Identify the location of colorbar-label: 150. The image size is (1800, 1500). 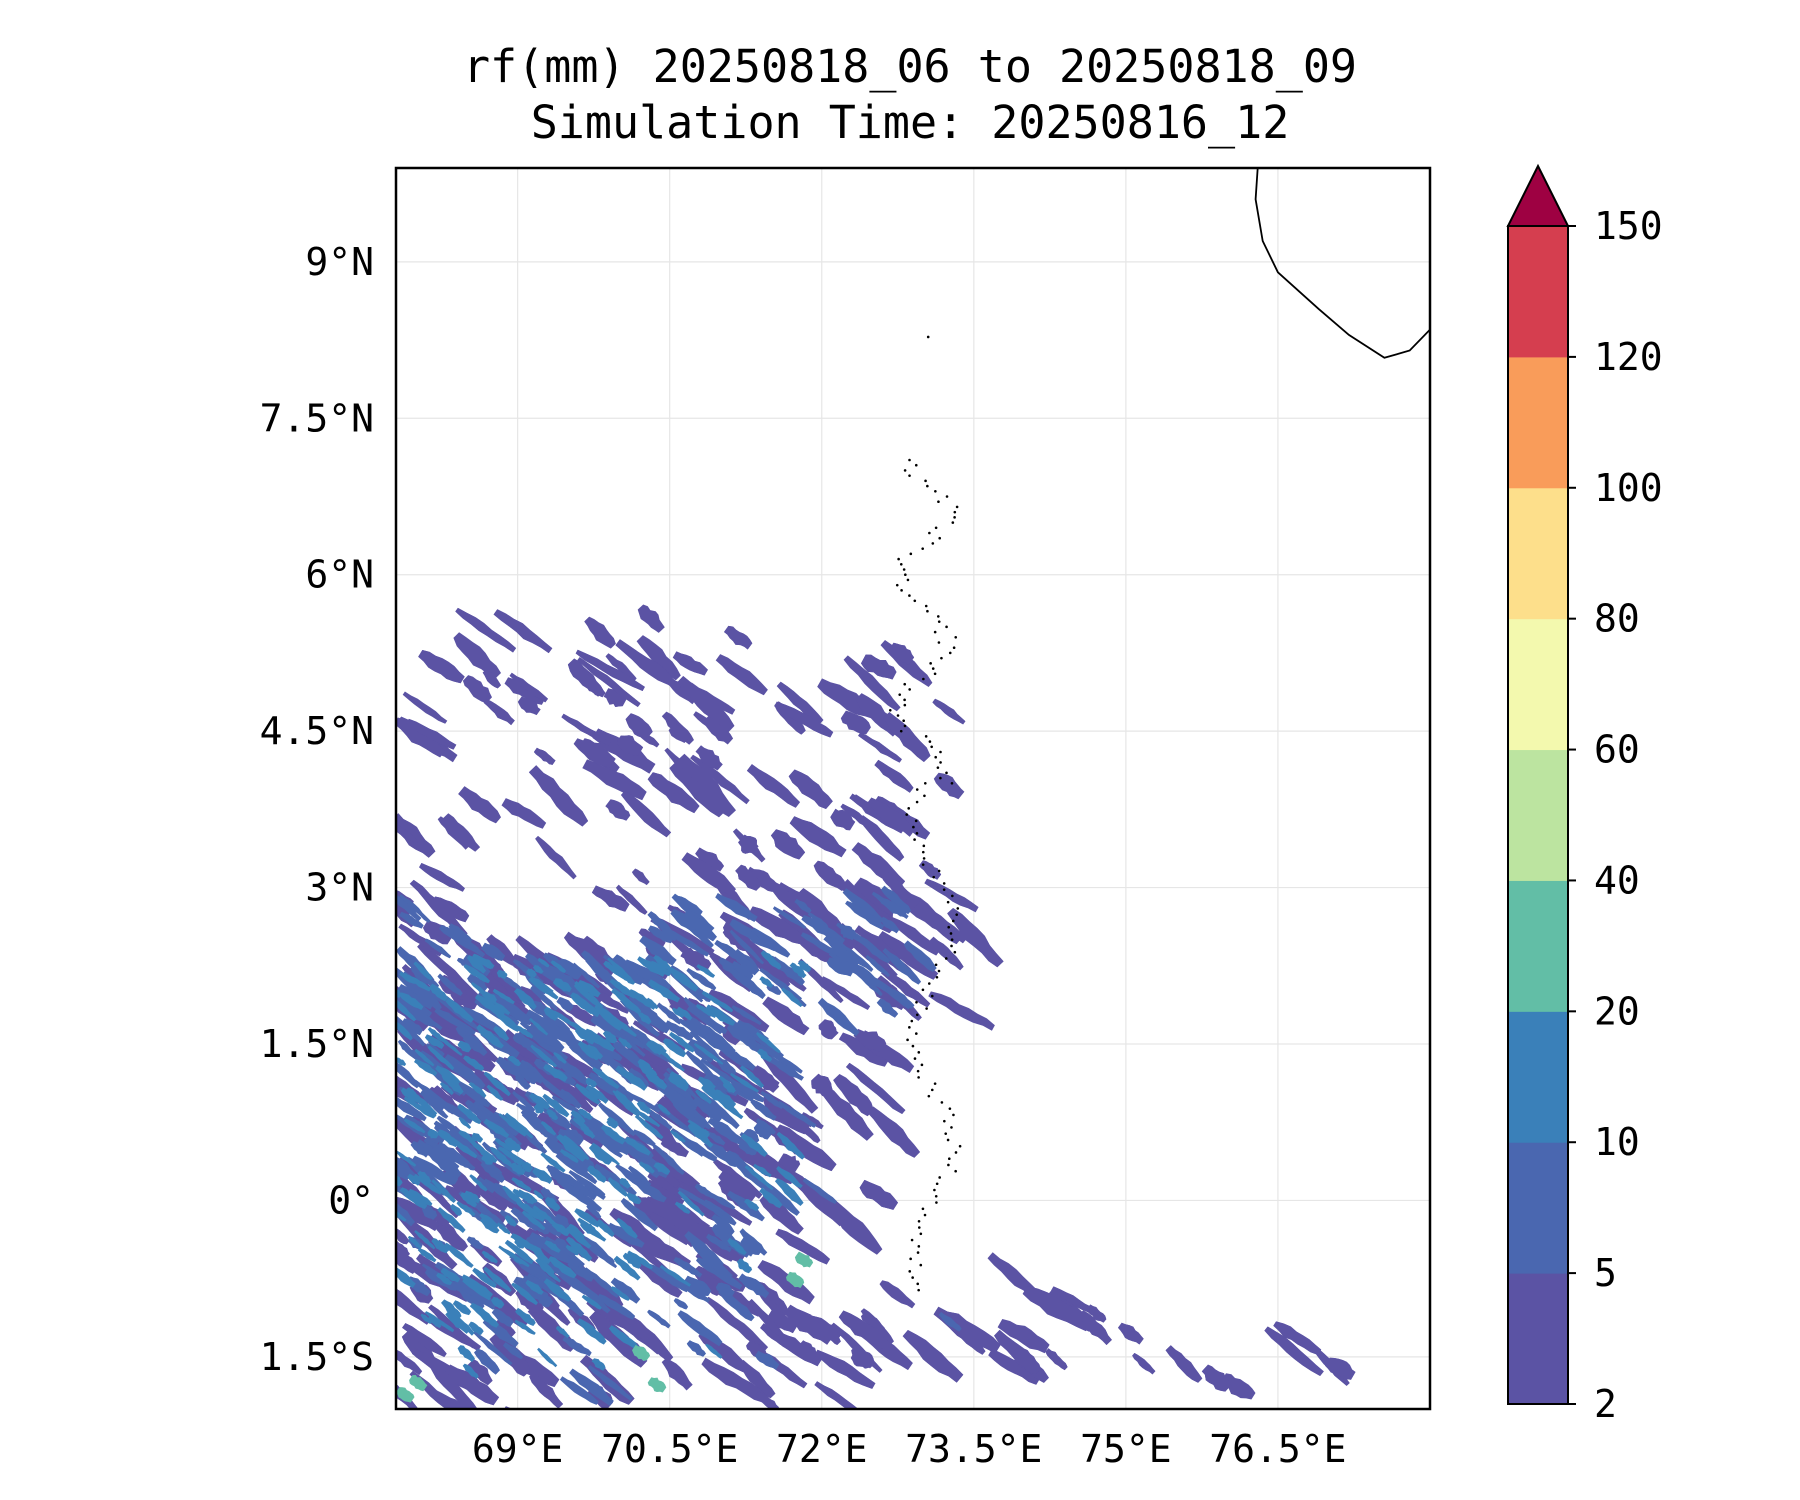
(1628, 226).